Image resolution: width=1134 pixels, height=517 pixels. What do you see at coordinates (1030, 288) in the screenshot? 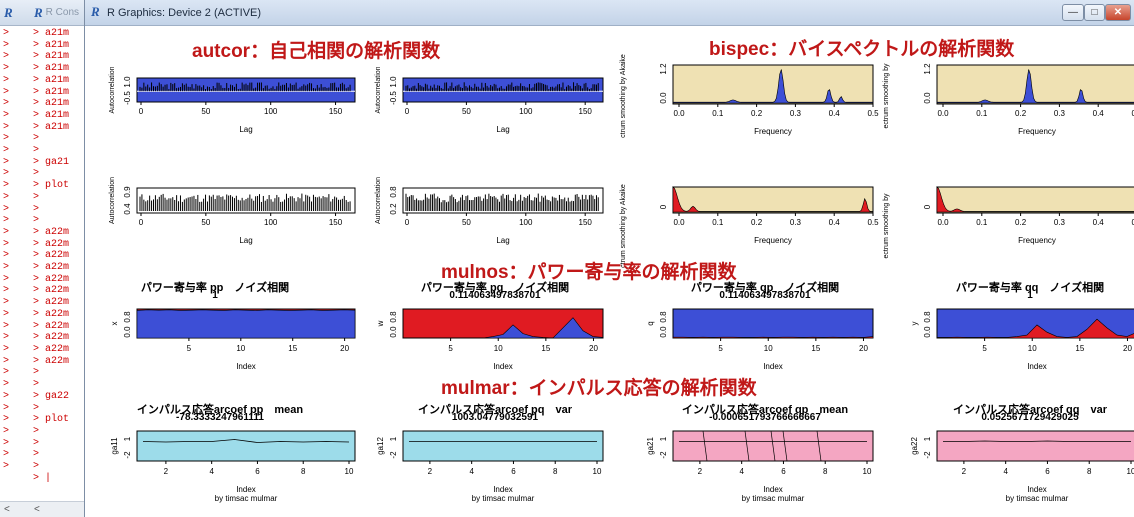
I see `mulnos-title-qq: パワー寄与率 qq ノイズ相関` at bounding box center [1030, 288].